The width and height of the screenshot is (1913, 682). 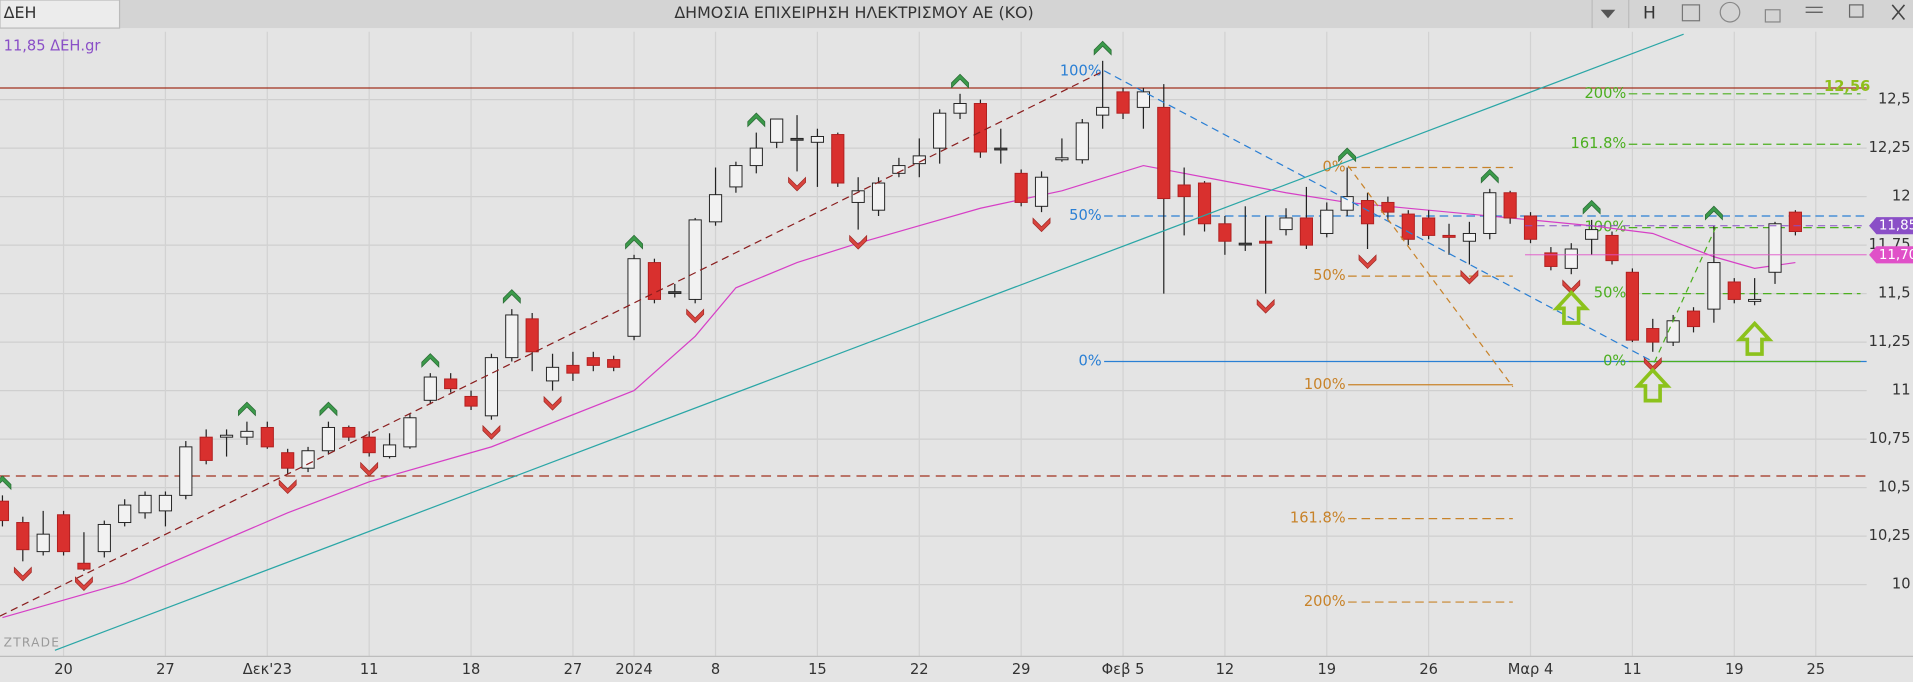 What do you see at coordinates (1898, 12) in the screenshot?
I see `close-icon` at bounding box center [1898, 12].